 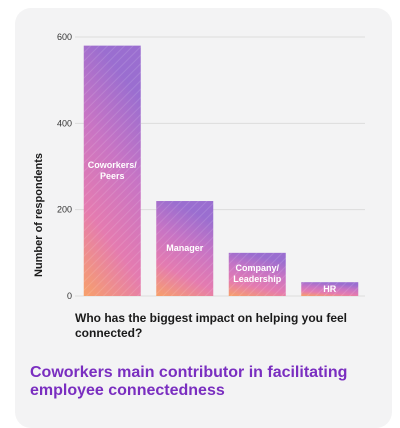 What do you see at coordinates (64, 123) in the screenshot?
I see `y-tick-label: 400` at bounding box center [64, 123].